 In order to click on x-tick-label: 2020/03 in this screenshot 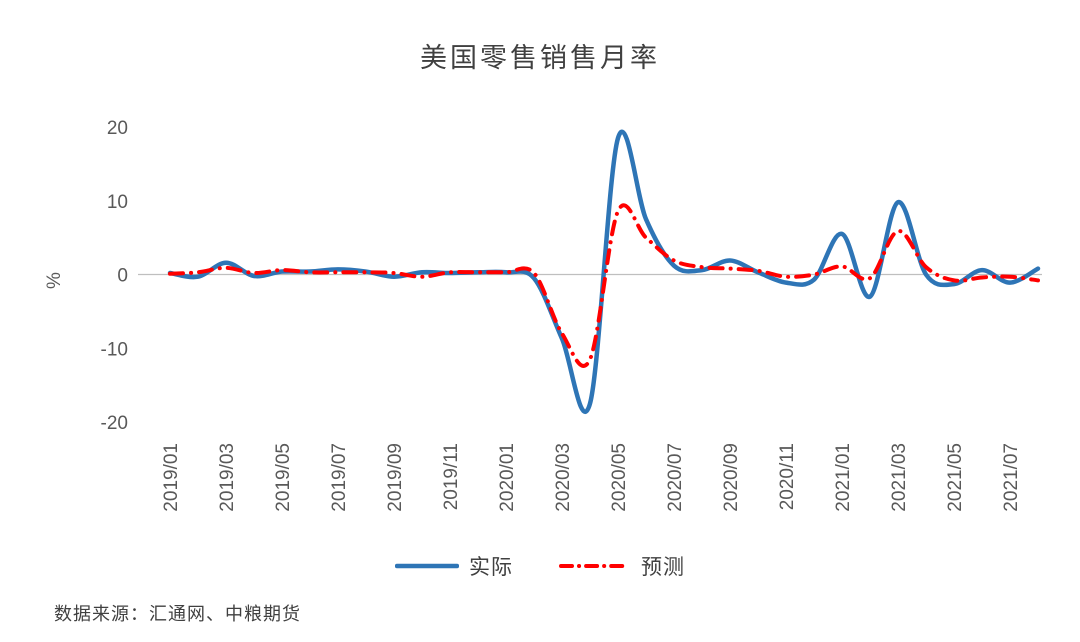, I will do `click(563, 477)`.